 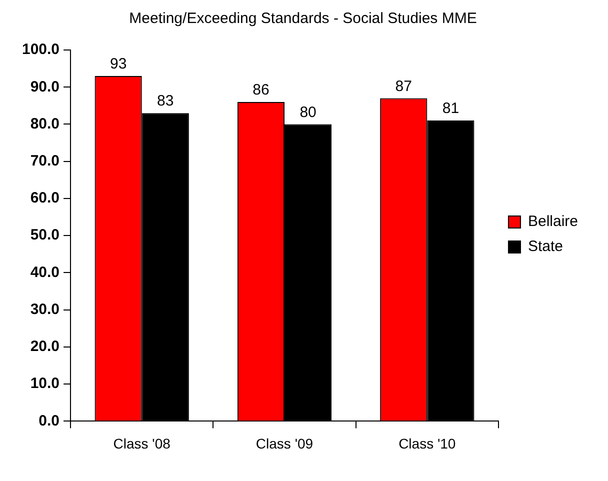 I want to click on chart-title: Meeting/Exceeding Standards - Social Studies MME, so click(x=303, y=19).